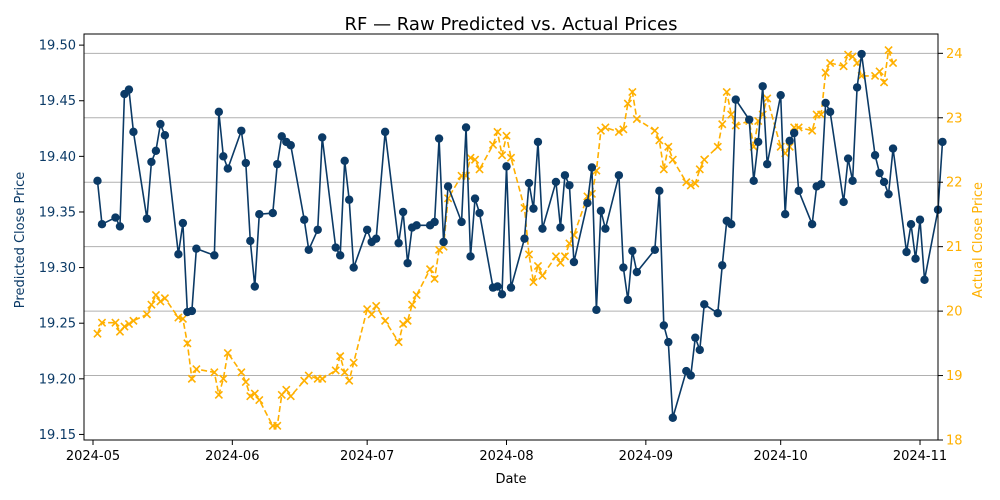 This screenshot has height=500, width=1000. What do you see at coordinates (367, 456) in the screenshot?
I see `x-tick-label: 2024-07` at bounding box center [367, 456].